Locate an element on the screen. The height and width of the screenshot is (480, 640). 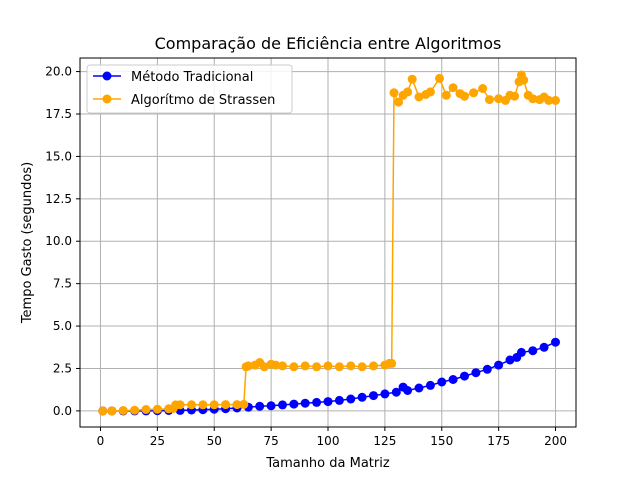
y-tick-label: 2.5 is located at coordinates (62, 368).